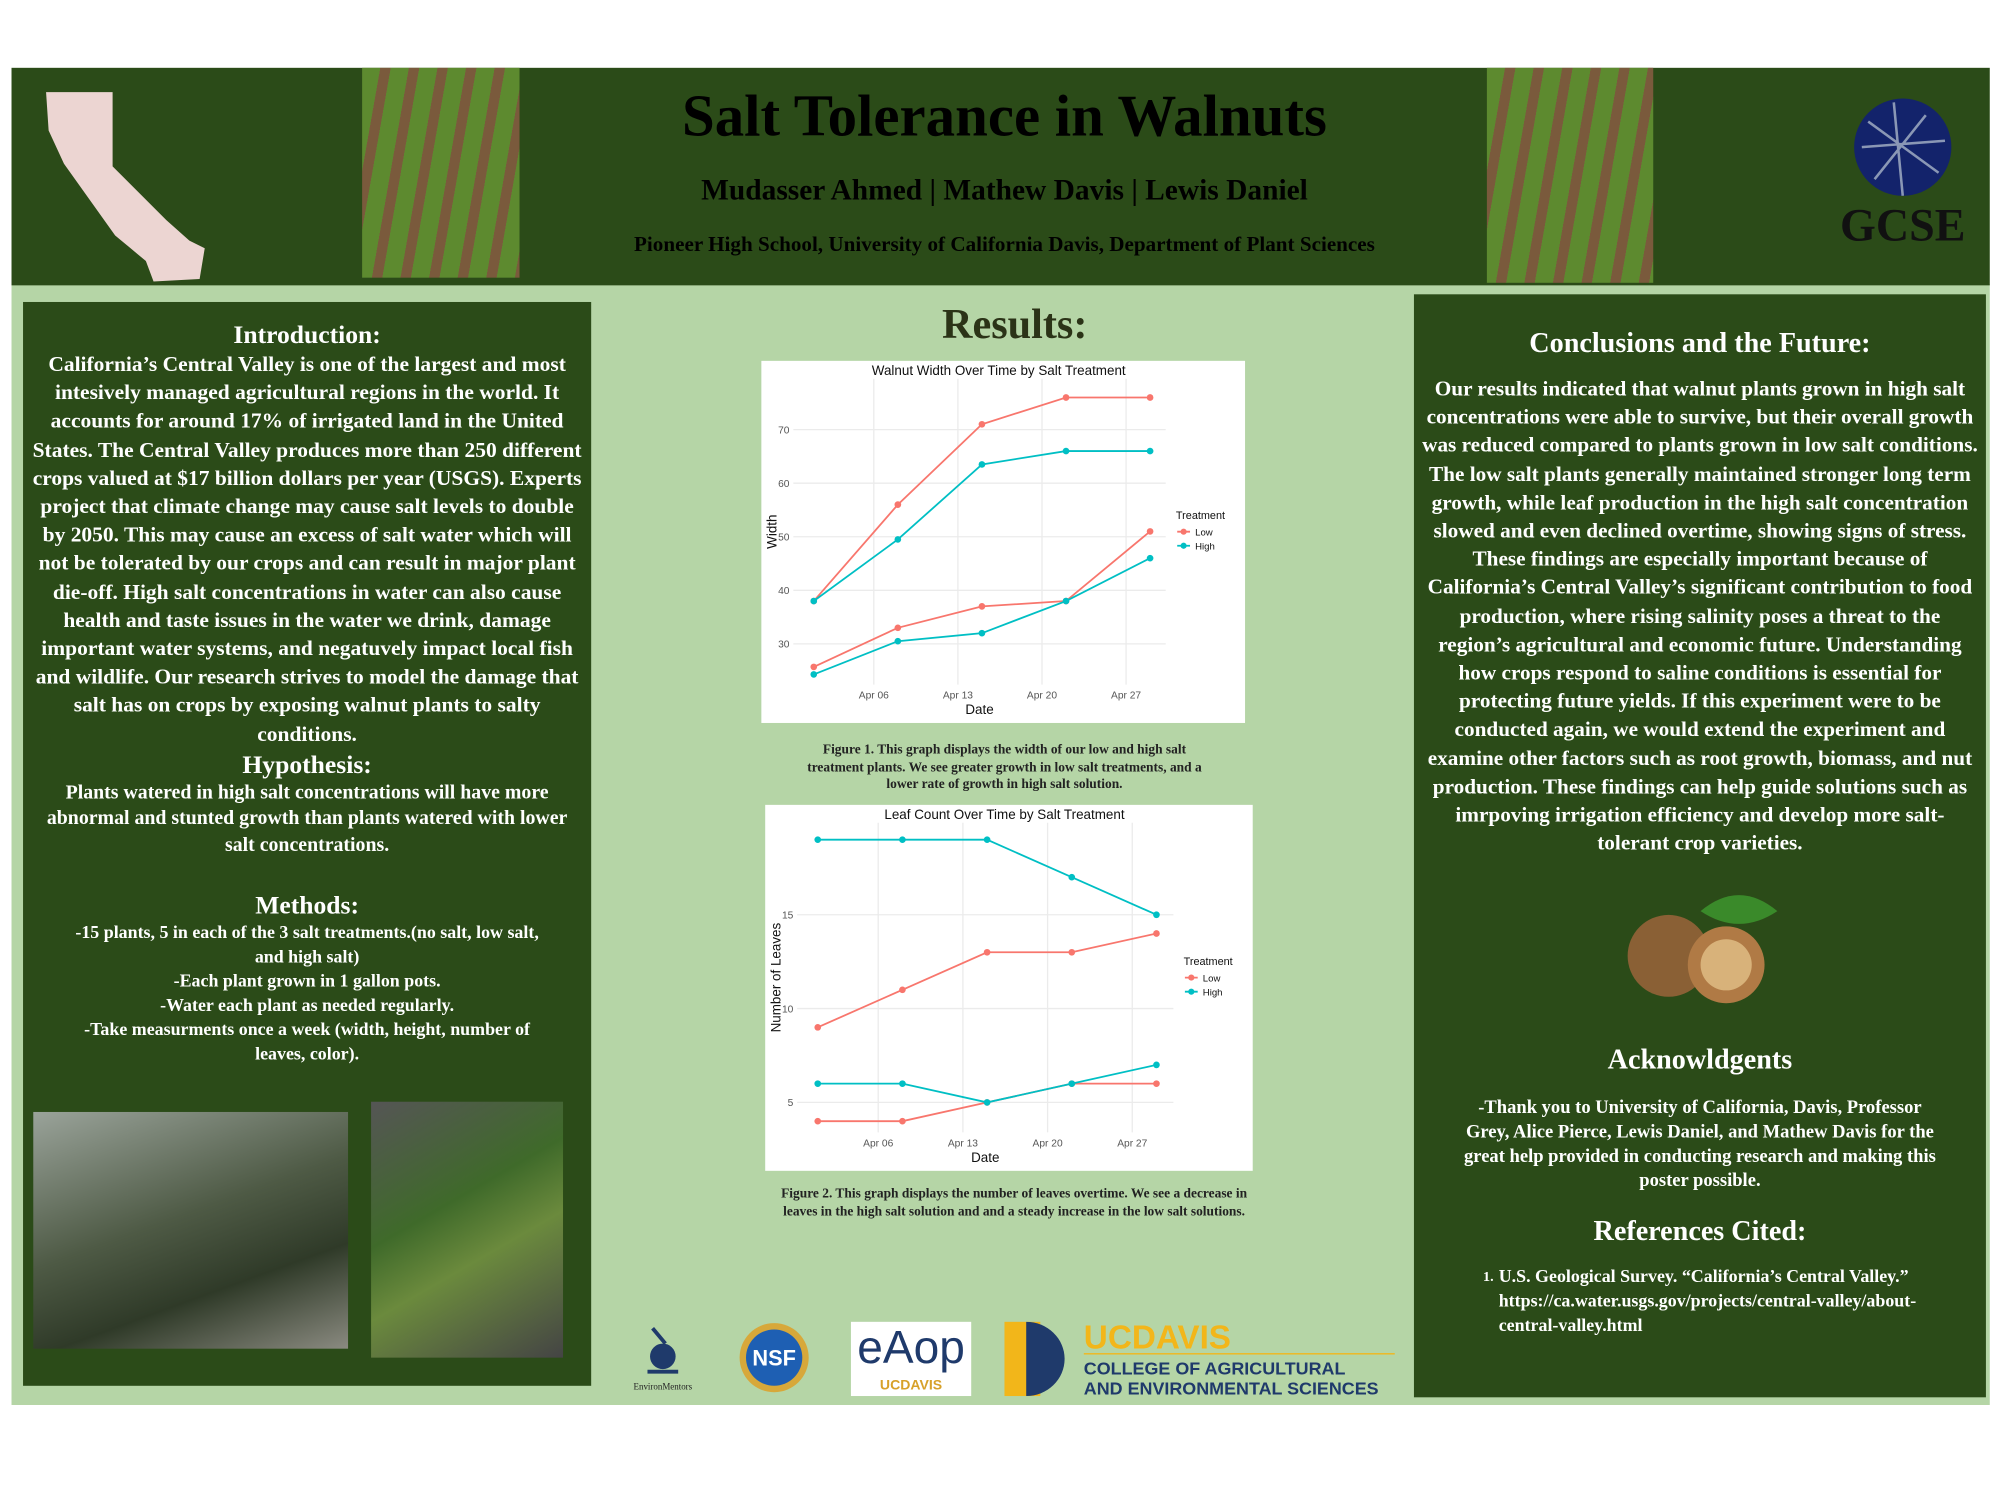  Describe the element at coordinates (1700, 342) in the screenshot. I see `section-heading: Conclusions and the Future:` at that location.